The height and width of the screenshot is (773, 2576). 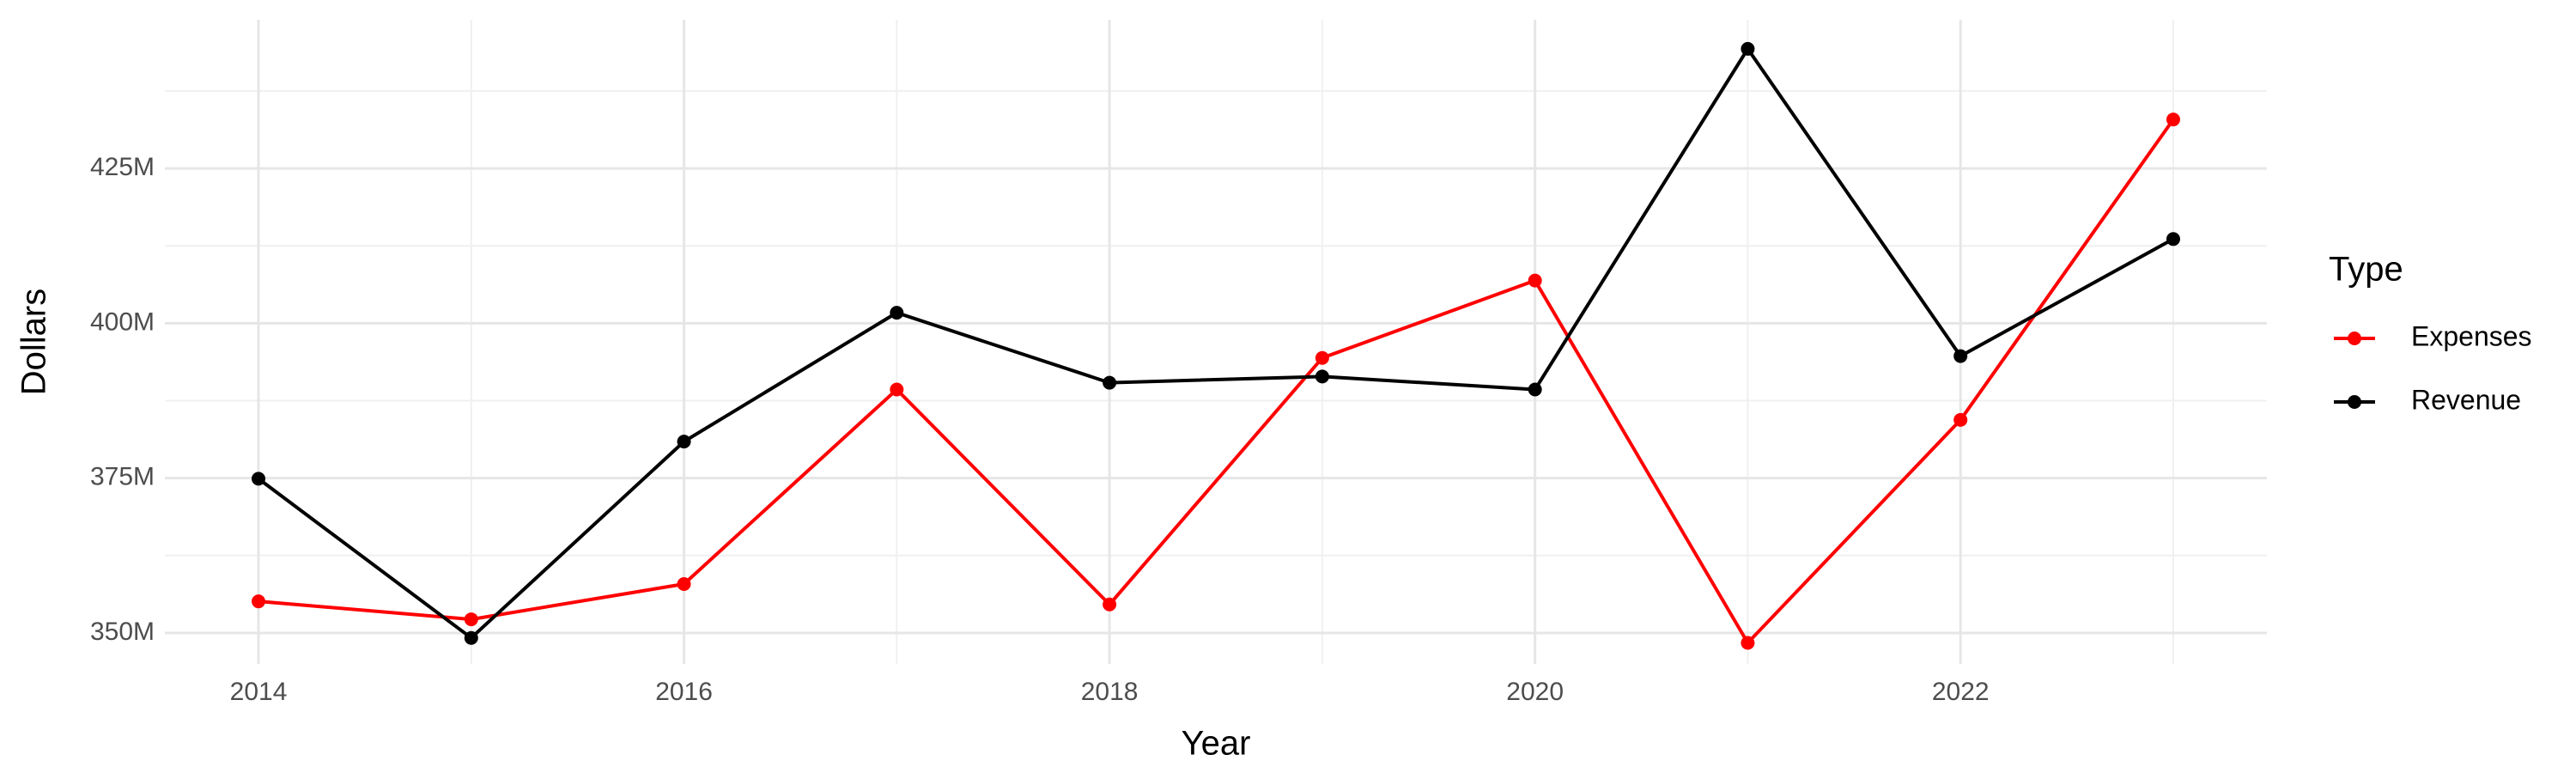 I want to click on x-tick-label: 2020, so click(x=1535, y=692).